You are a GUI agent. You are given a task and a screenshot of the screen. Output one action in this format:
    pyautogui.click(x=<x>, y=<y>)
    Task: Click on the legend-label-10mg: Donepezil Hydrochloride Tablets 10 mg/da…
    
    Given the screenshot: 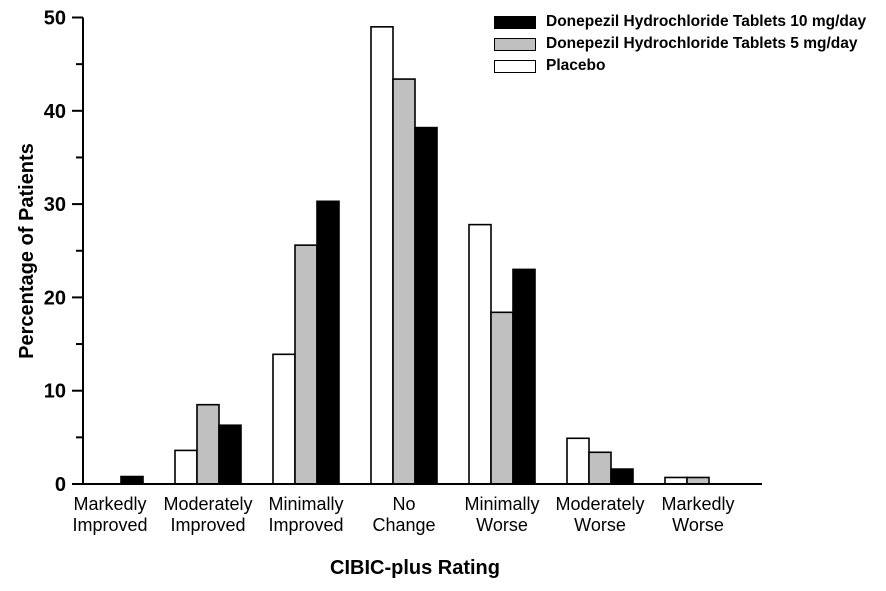 What is the action you would take?
    pyautogui.click(x=706, y=21)
    